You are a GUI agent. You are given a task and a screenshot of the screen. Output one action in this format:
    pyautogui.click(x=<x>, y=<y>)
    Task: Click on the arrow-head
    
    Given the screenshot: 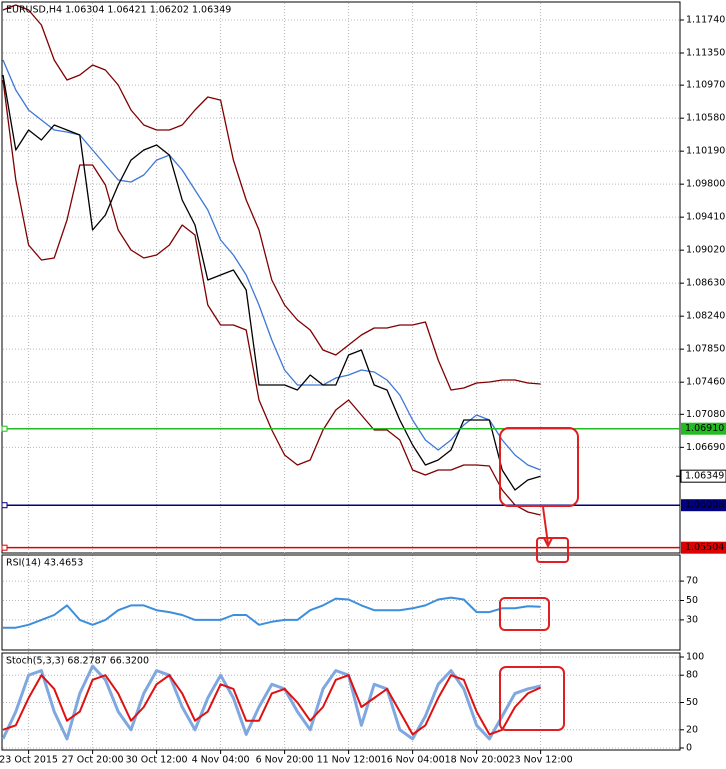 What is the action you would take?
    pyautogui.click(x=548, y=543)
    